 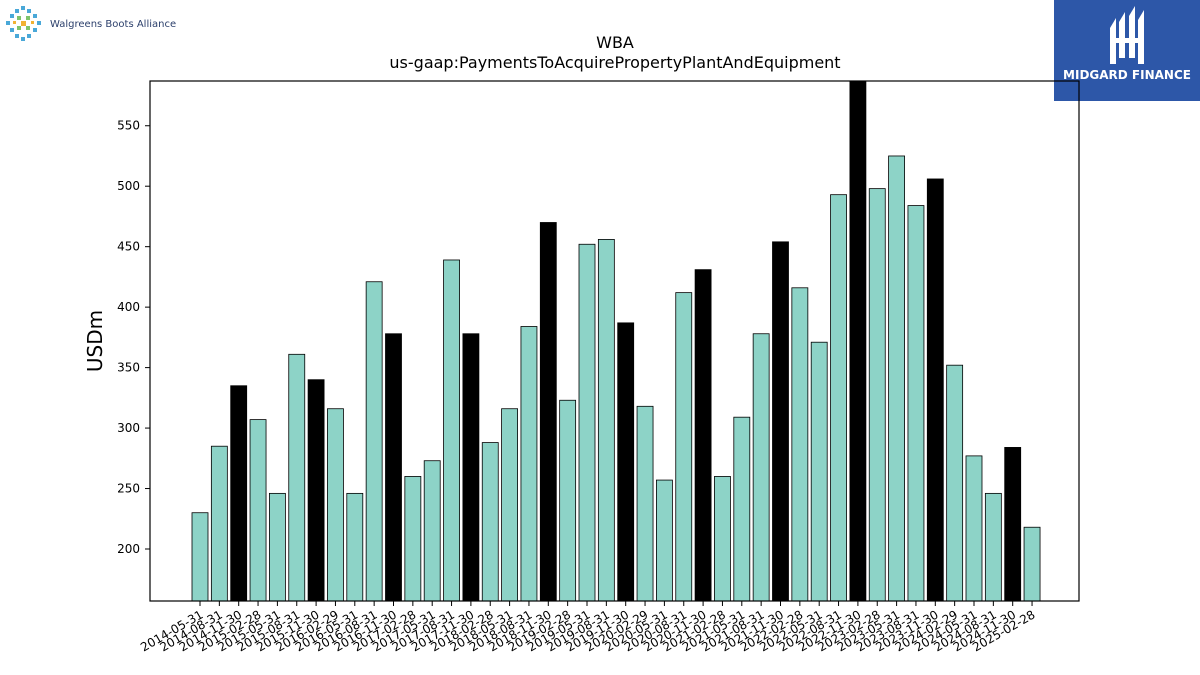 I want to click on y-axis-ticks: 200 250 300 350 400 450 500 550, so click(x=133, y=337).